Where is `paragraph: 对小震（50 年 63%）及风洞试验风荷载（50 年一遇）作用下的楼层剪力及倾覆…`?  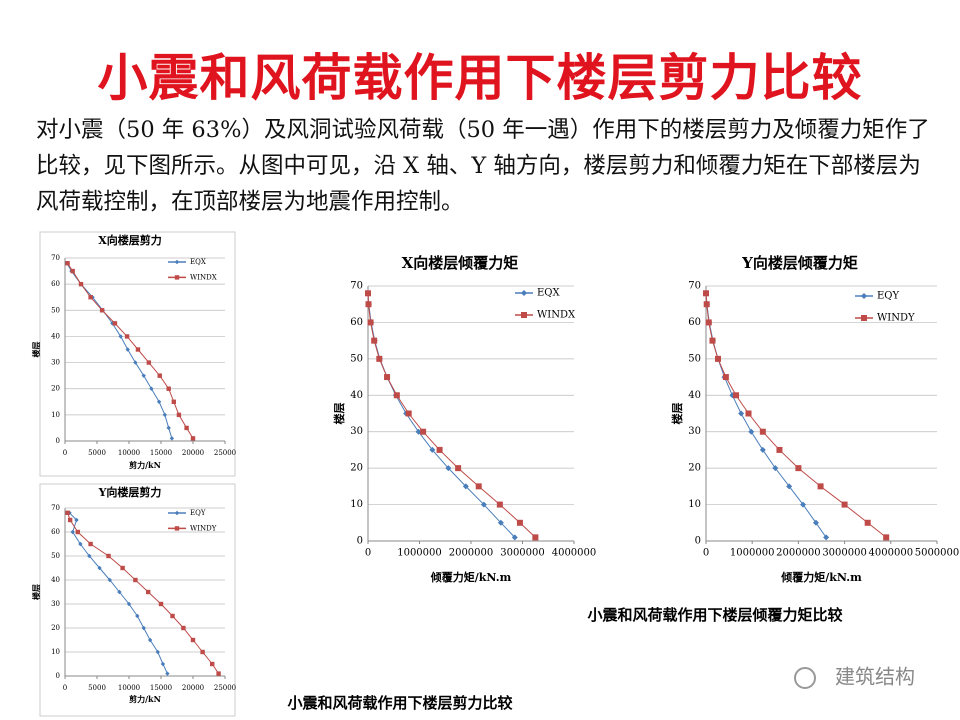
paragraph: 对小震（50 年 63%）及风洞试验风荷载（50 年一遇）作用下的楼层剪力及倾覆… is located at coordinates (483, 166).